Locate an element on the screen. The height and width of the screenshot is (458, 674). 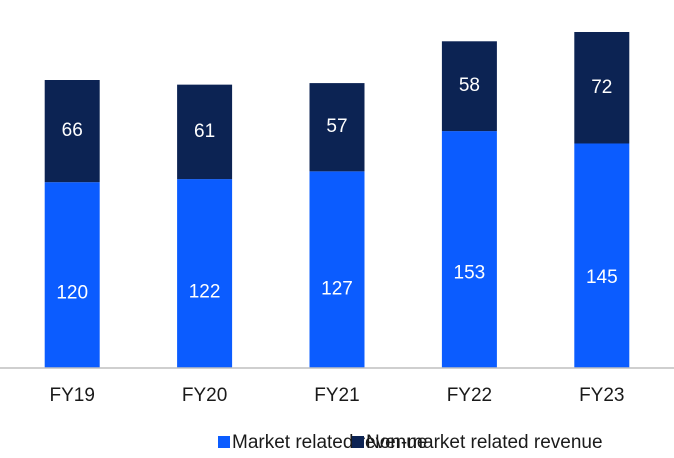
x-tick-label: FY19 is located at coordinates (71, 395).